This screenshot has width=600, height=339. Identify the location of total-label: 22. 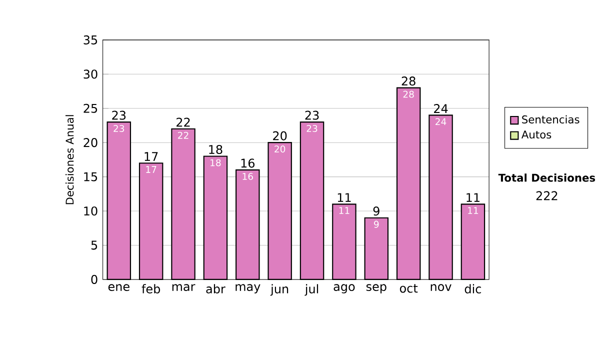
(183, 122).